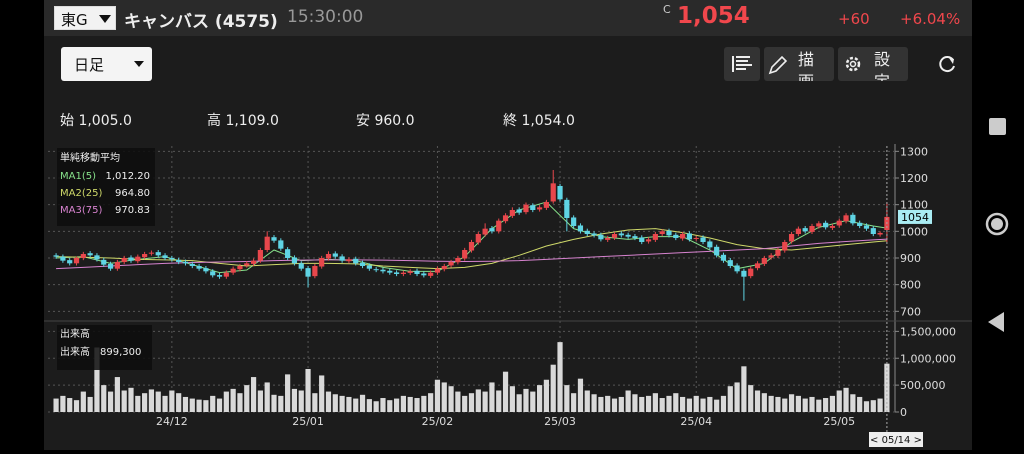  I want to click on x-tick-label: 25/03, so click(560, 421).